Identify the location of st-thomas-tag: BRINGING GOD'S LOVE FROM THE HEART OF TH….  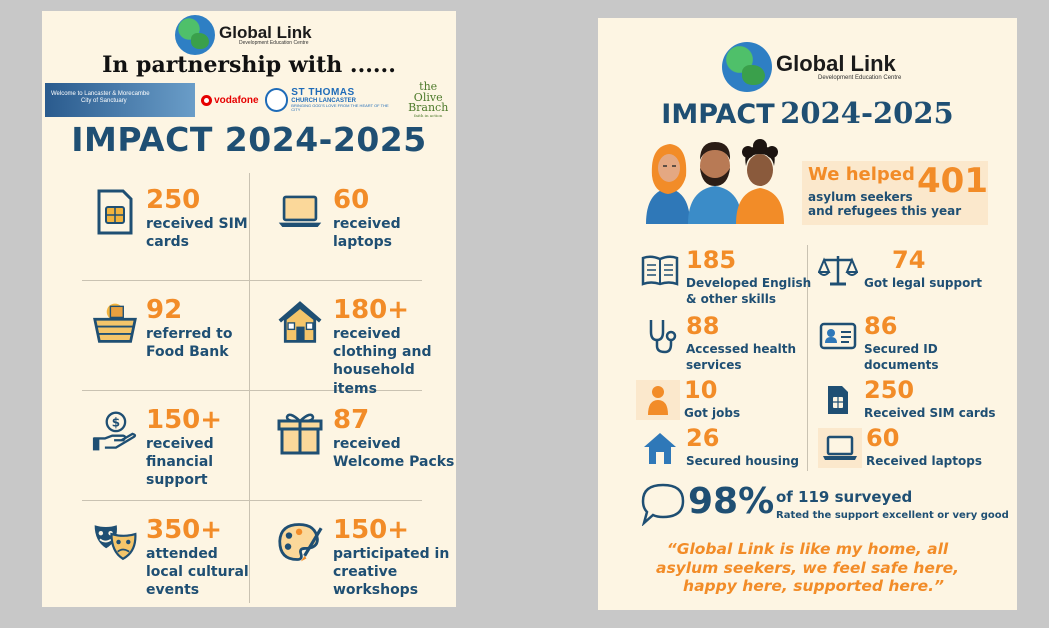
(340, 107).